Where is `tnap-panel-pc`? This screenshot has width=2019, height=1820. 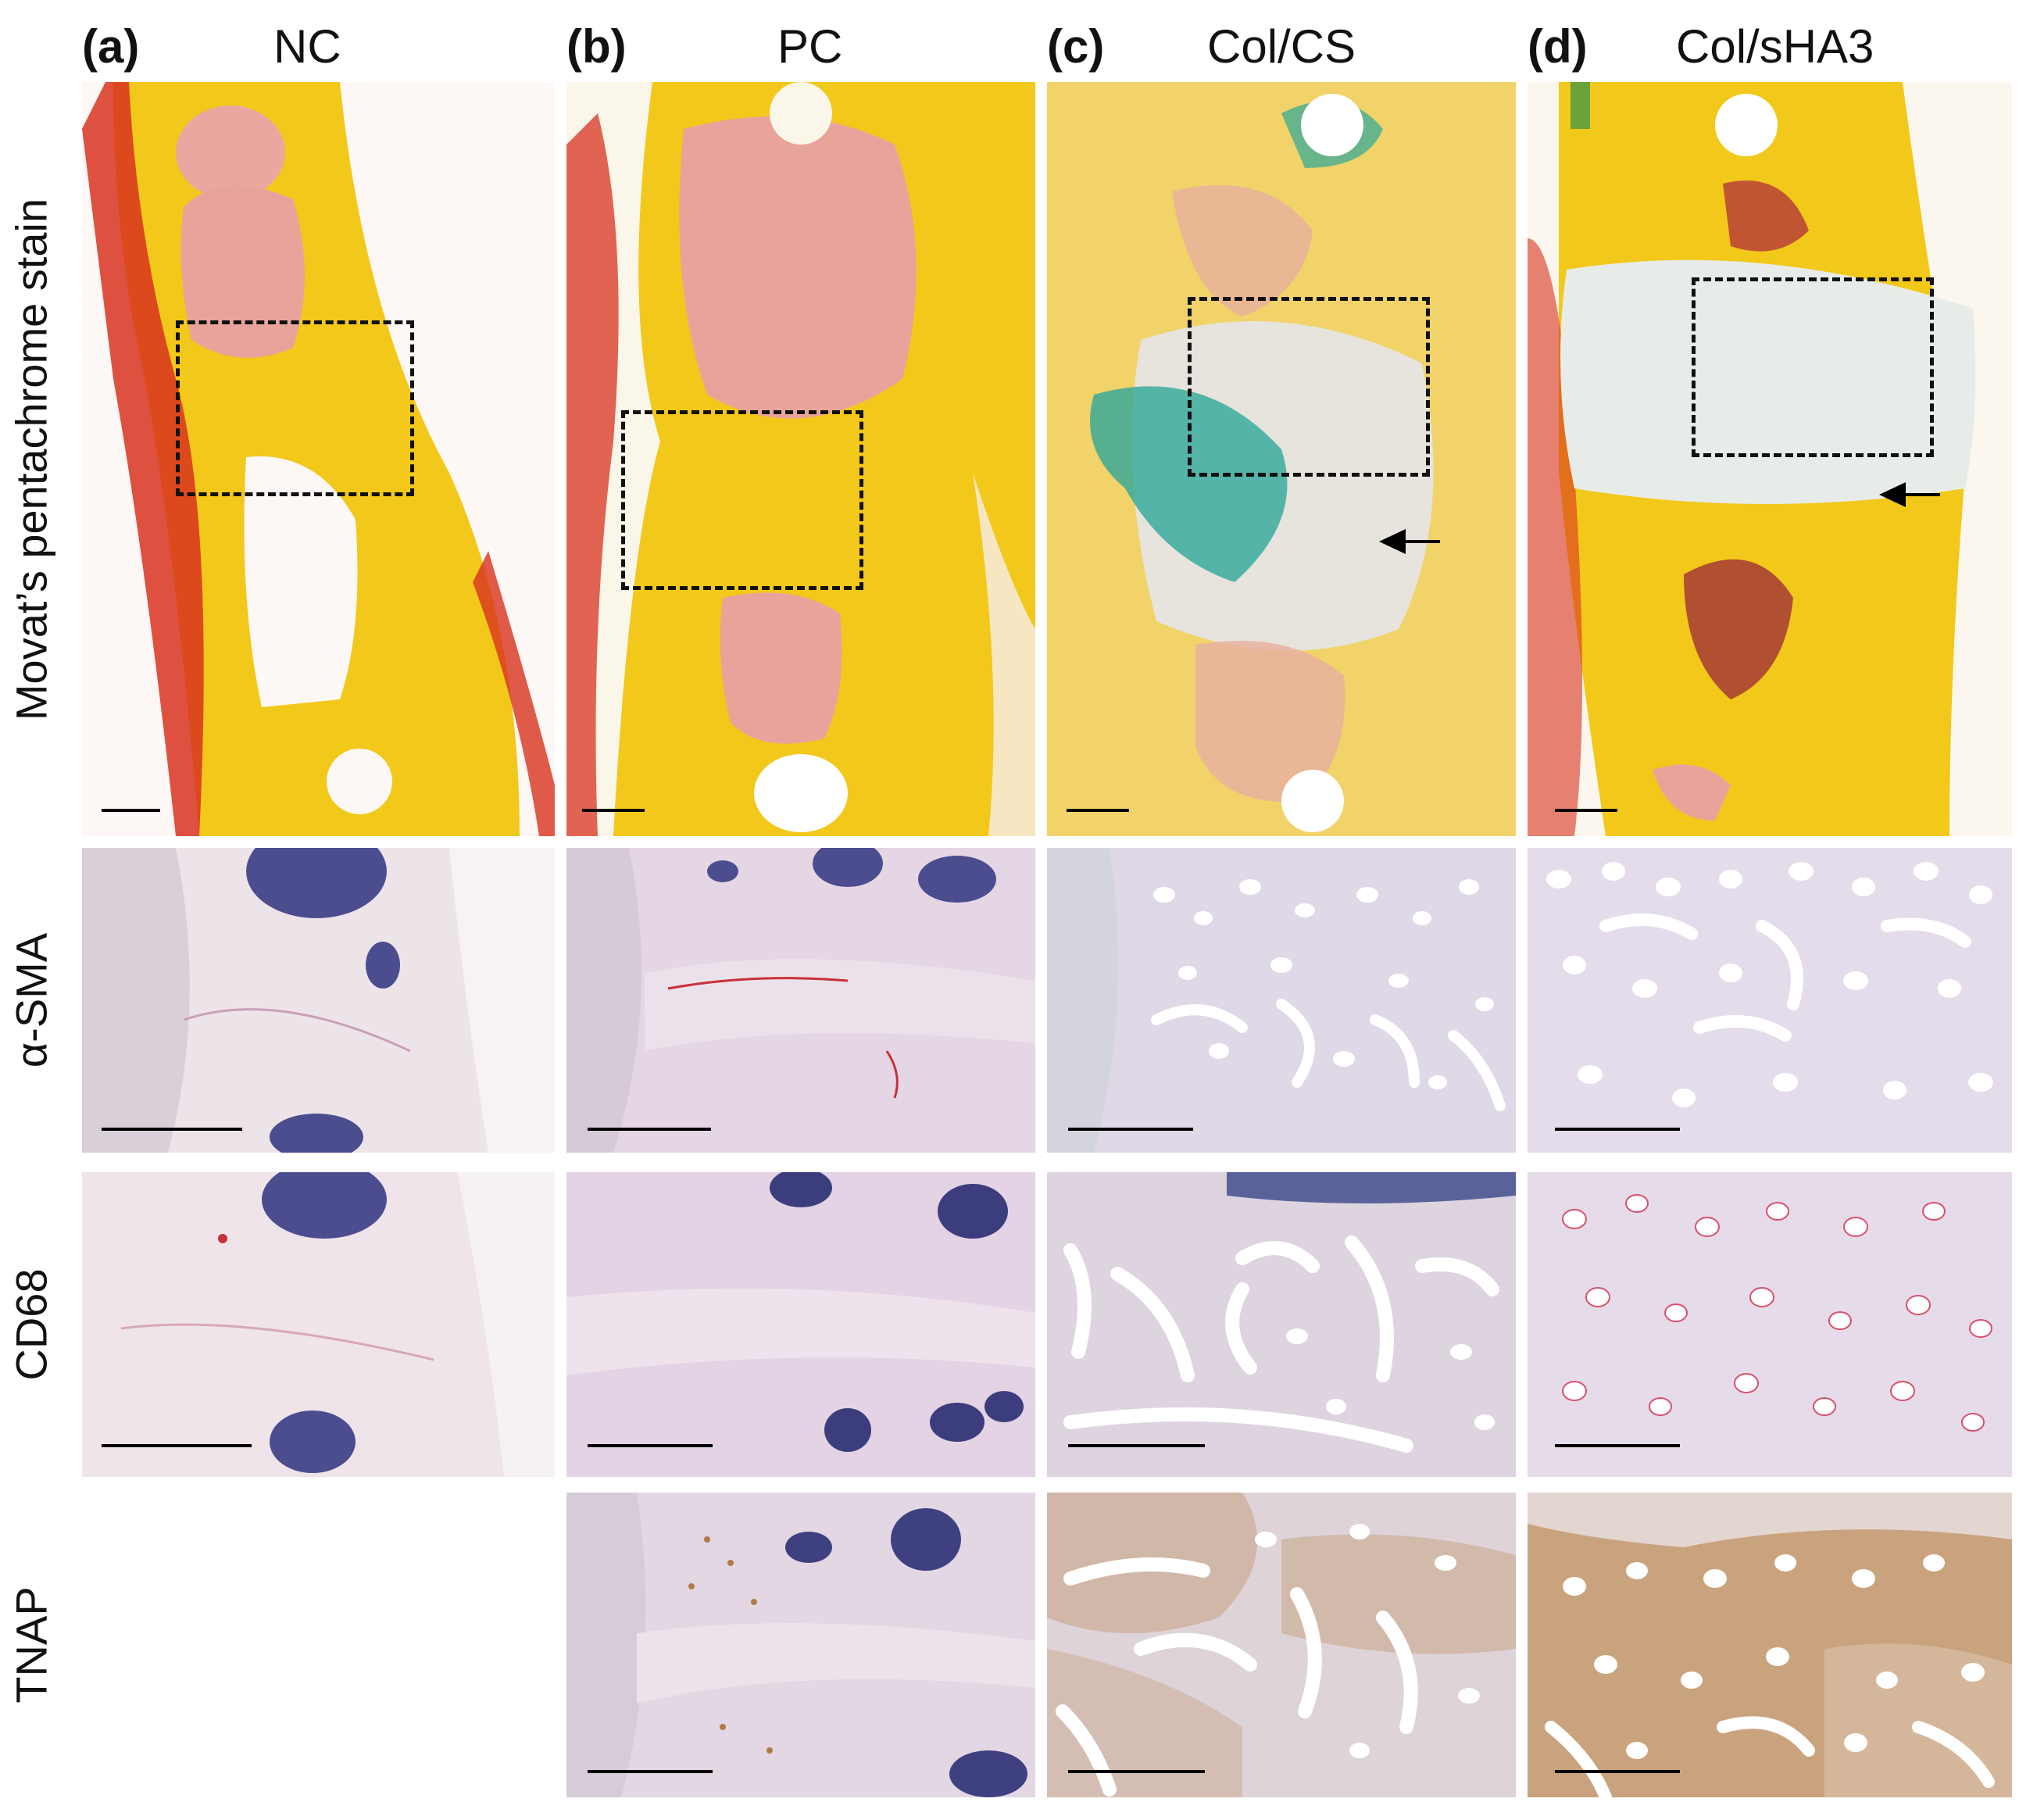
tnap-panel-pc is located at coordinates (800, 1645).